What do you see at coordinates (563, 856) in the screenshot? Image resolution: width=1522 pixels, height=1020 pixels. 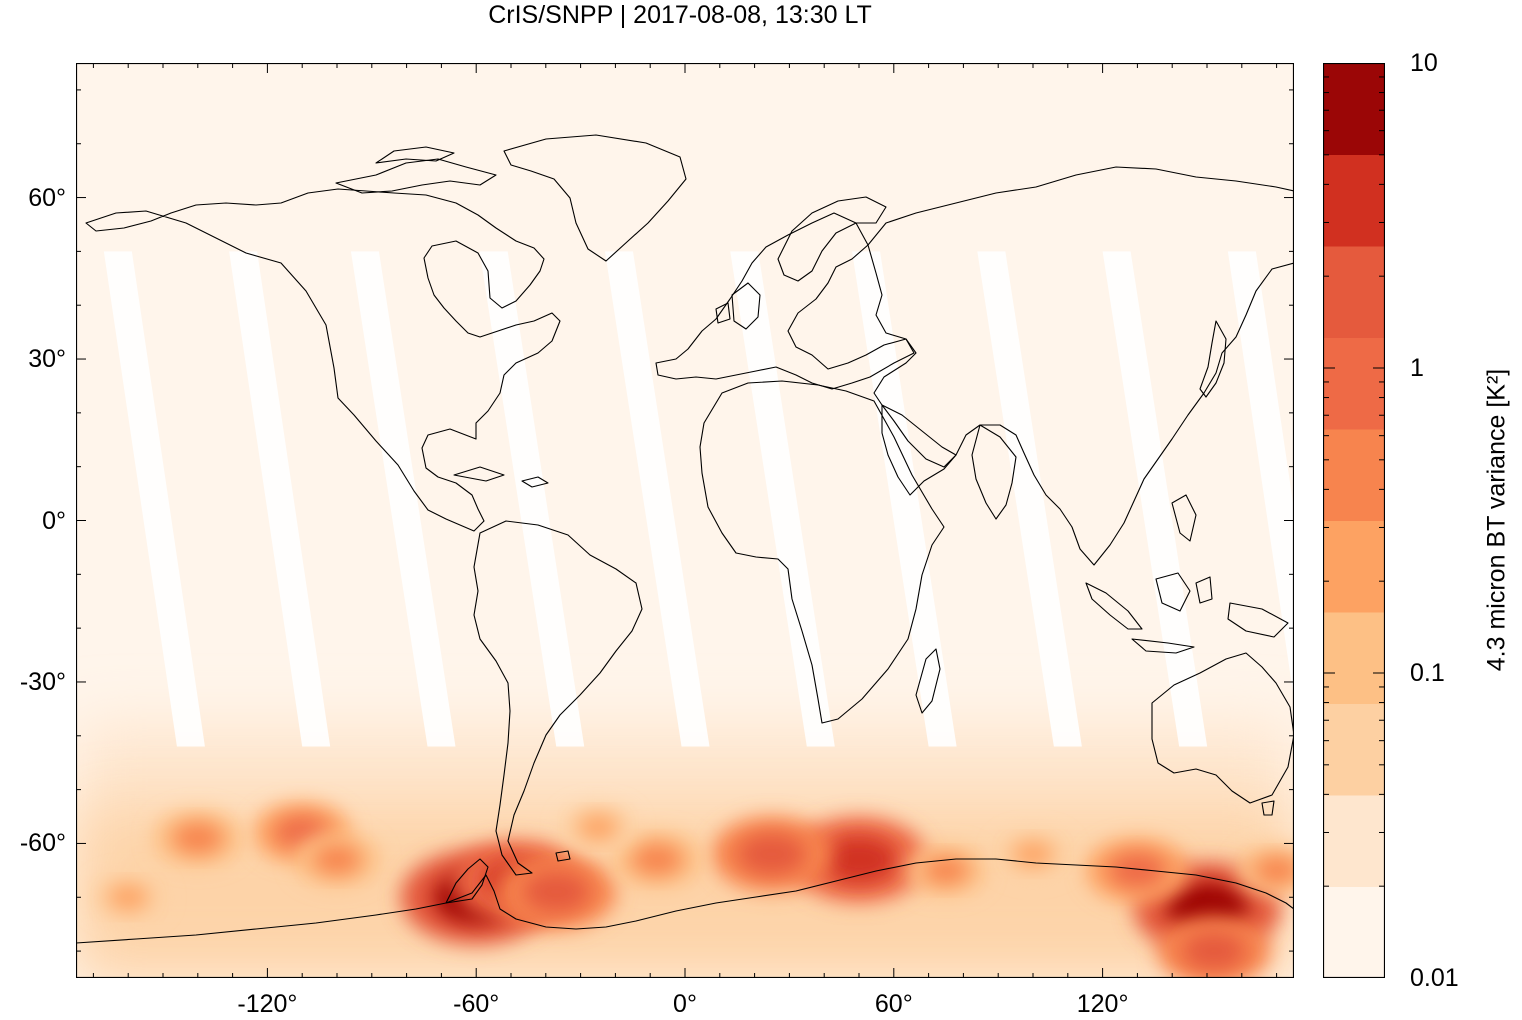 I see `coast-falklands` at bounding box center [563, 856].